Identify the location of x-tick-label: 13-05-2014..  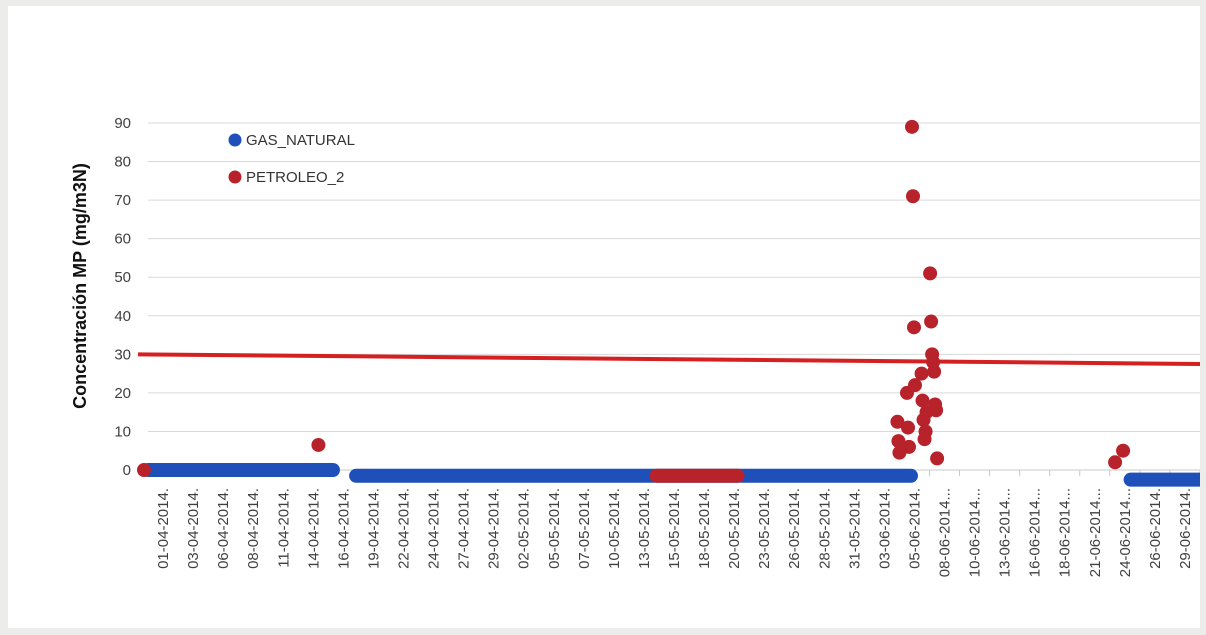
(644, 528).